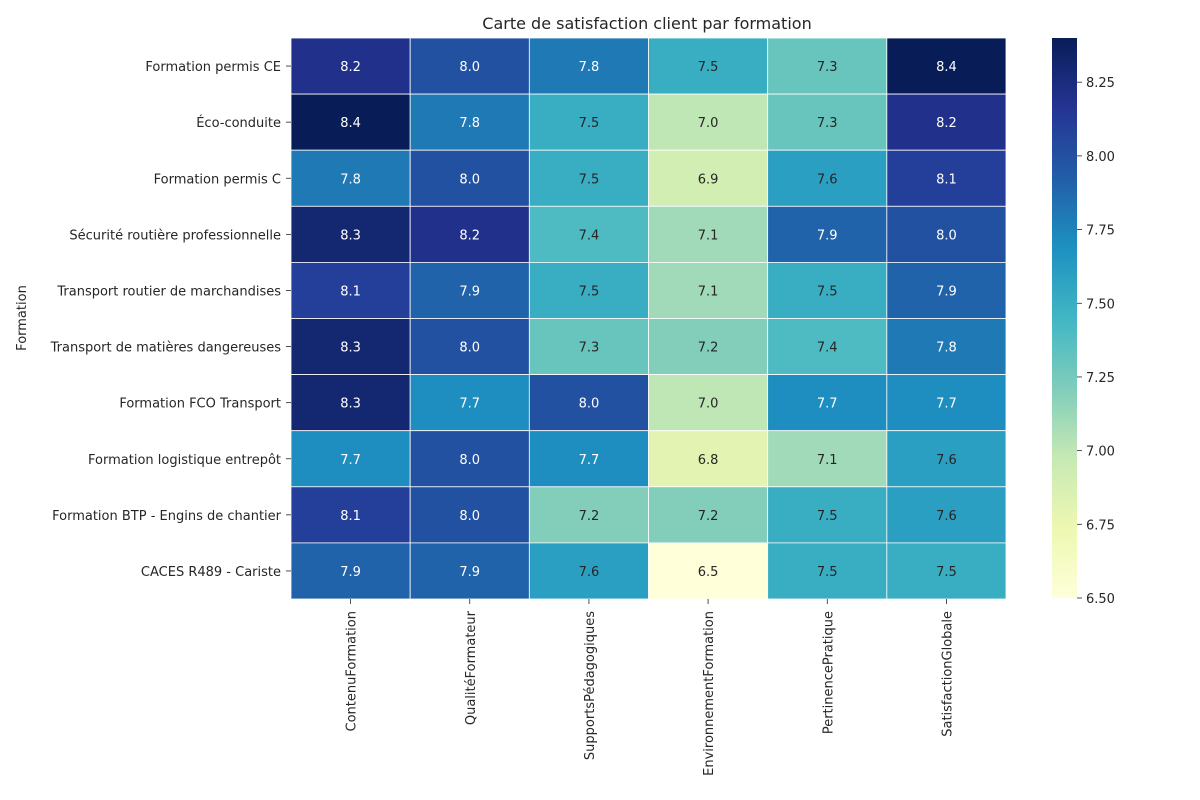 The height and width of the screenshot is (800, 1200). I want to click on colorbar-tick-label: 7.50, so click(1100, 304).